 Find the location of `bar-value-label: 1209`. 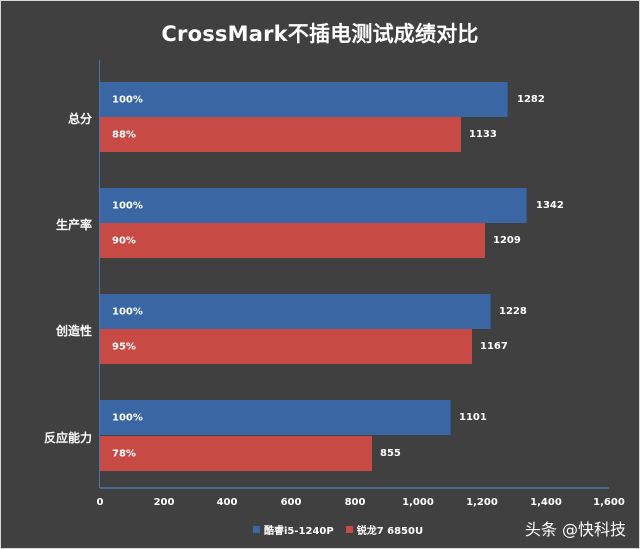

bar-value-label: 1209 is located at coordinates (507, 240).